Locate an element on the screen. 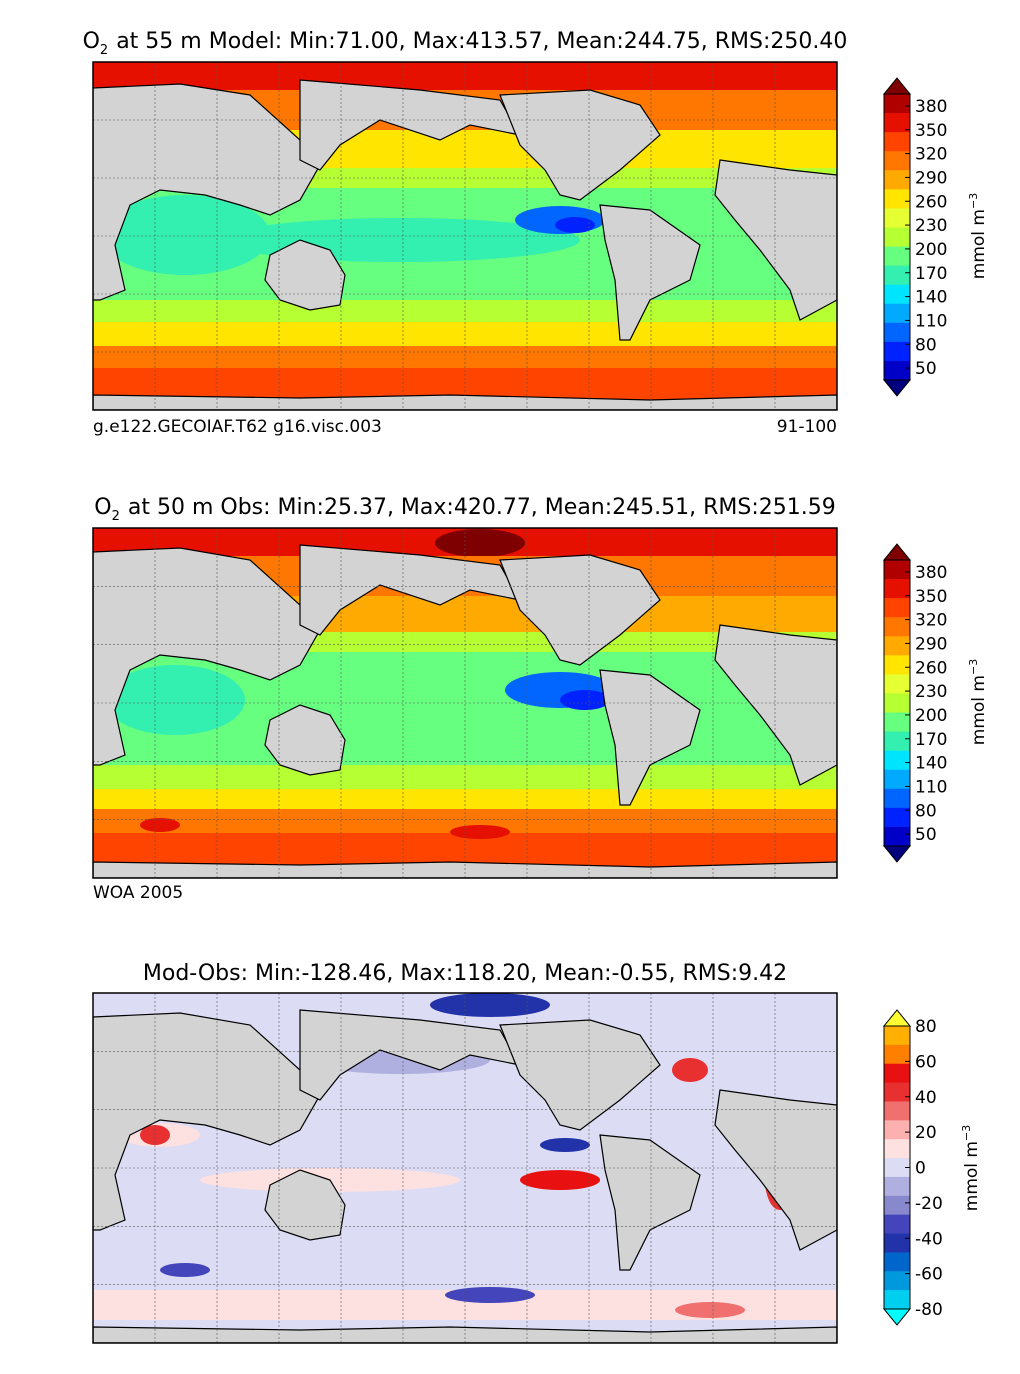 The image size is (1020, 1374). asia-east is located at coordinates (410, 1055).